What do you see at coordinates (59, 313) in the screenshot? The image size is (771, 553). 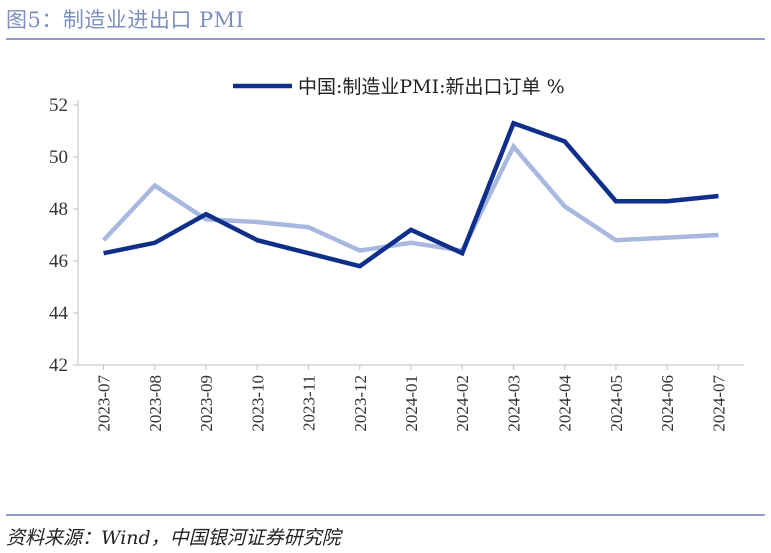 I see `y-tick-label: 44` at bounding box center [59, 313].